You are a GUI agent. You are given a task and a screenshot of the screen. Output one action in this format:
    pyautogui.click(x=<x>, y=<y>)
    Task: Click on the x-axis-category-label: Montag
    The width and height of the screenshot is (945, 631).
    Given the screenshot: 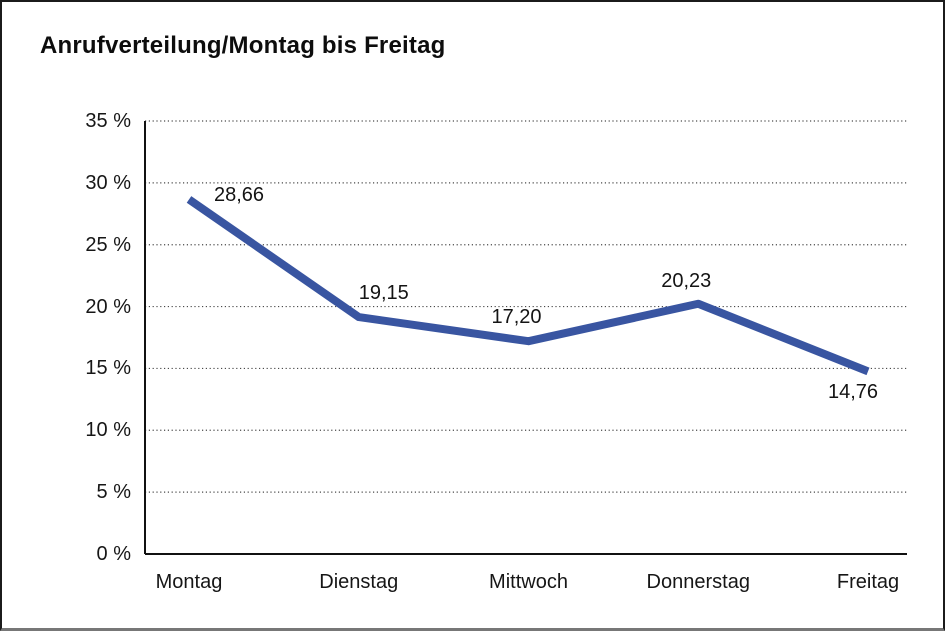 What is the action you would take?
    pyautogui.click(x=189, y=582)
    